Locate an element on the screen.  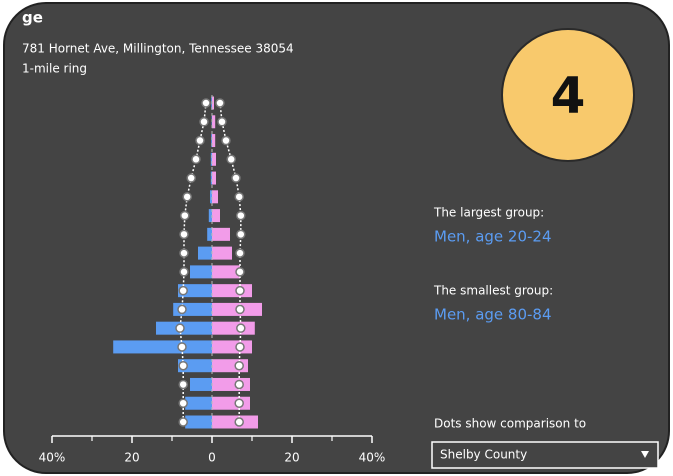
x-tick-label: 0 is located at coordinates (212, 458).